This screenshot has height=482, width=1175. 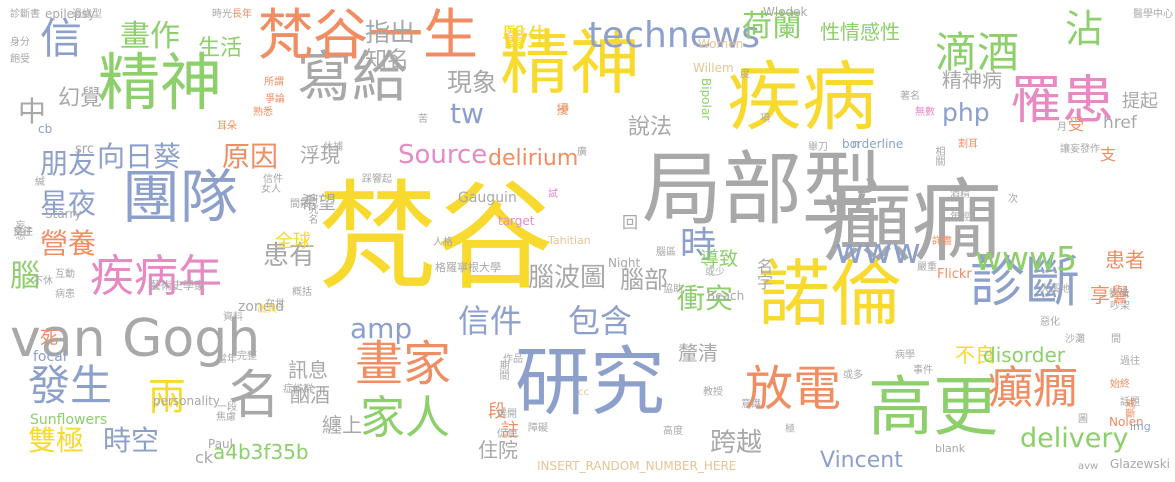 I want to click on cloud-word: www, so click(x=878, y=252).